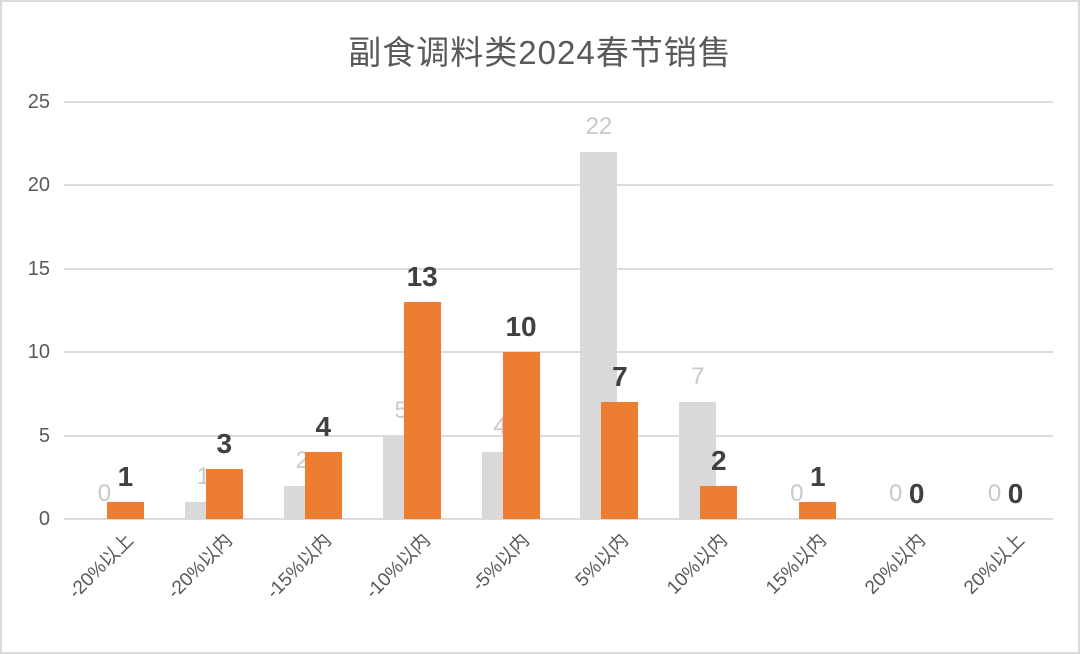 This screenshot has height=654, width=1080. Describe the element at coordinates (558, 352) in the screenshot. I see `gridline-y10` at that location.